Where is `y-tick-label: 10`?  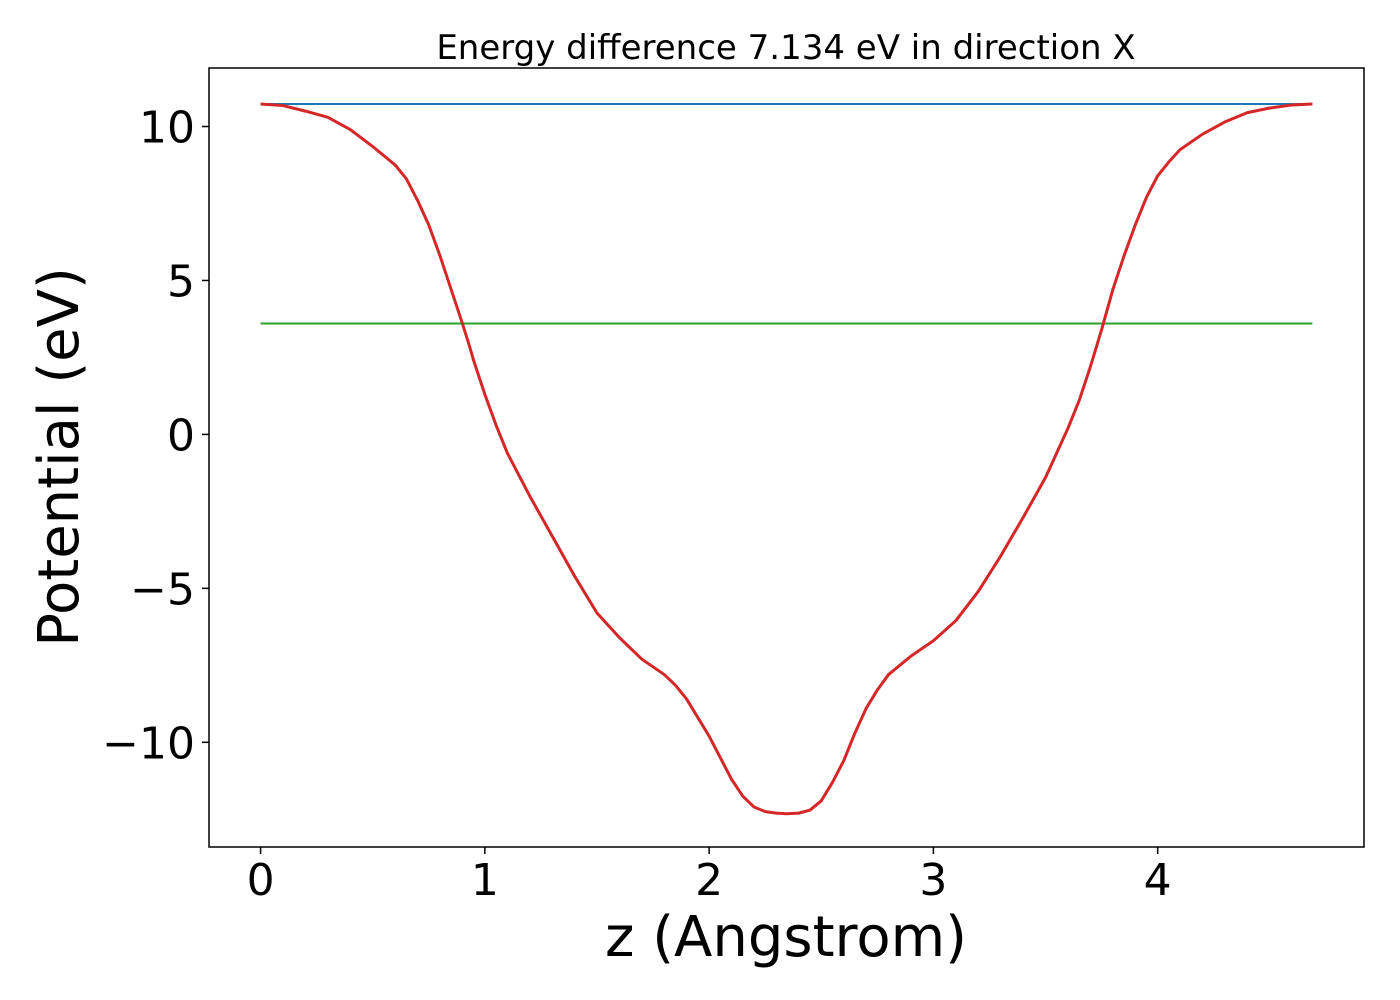
y-tick-label: 10 is located at coordinates (167, 128).